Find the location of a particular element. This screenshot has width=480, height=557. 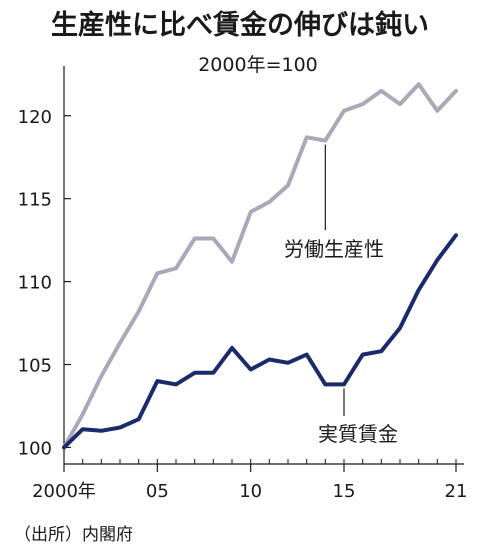

chart-title: 生産性に比べ賃金の伸びは鈍い is located at coordinates (240, 25).